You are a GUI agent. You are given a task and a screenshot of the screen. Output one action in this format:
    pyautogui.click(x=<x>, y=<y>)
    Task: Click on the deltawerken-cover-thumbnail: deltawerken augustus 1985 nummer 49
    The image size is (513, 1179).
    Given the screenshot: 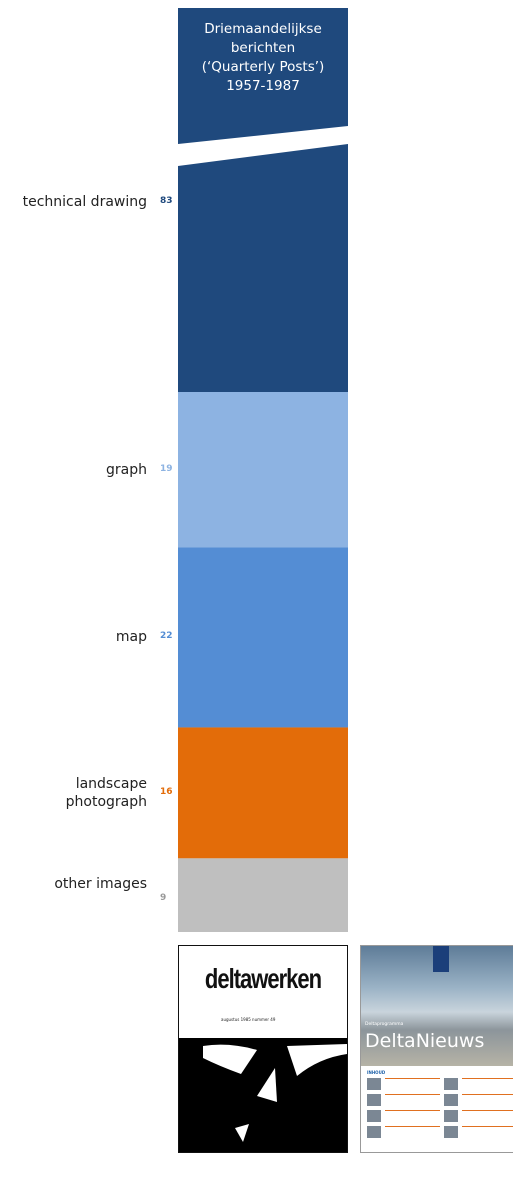 What is the action you would take?
    pyautogui.click(x=263, y=1049)
    